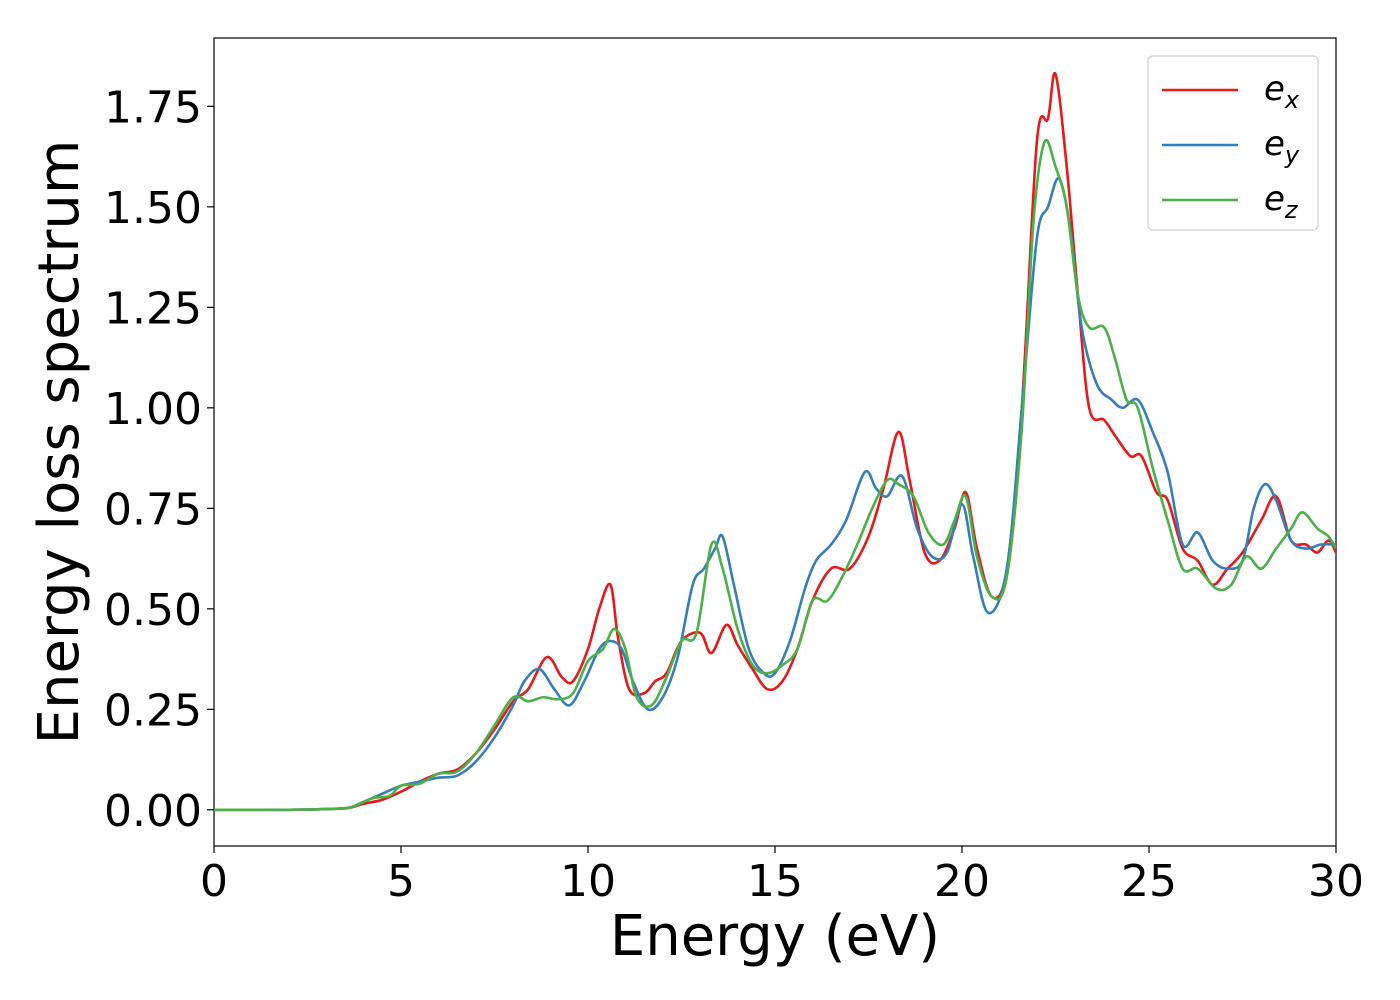 This screenshot has width=1400, height=1000. I want to click on y-tick-label: 1.00, so click(153, 409).